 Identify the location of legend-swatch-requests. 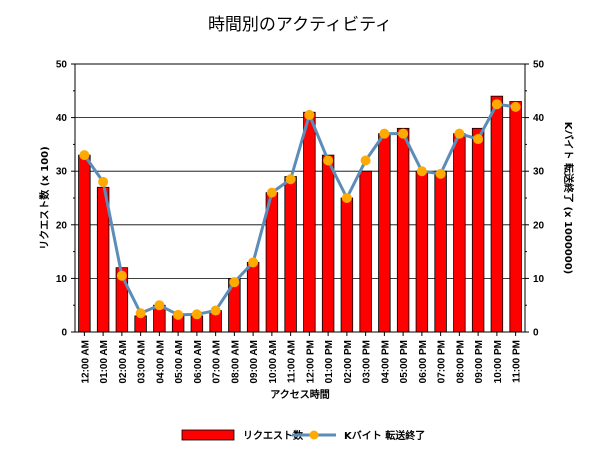
(208, 435).